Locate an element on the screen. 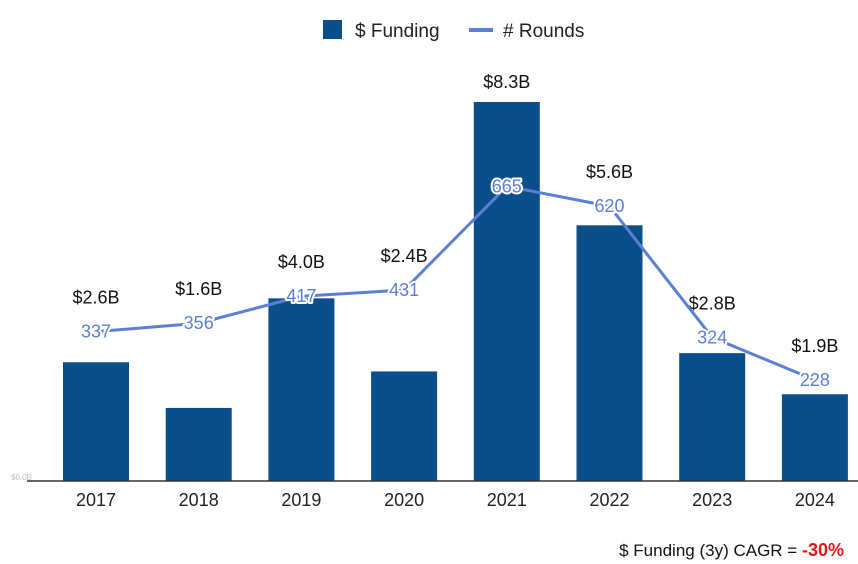 Image resolution: width=858 pixels, height=564 pixels. bar-label-2021: $8.3B is located at coordinates (506, 82).